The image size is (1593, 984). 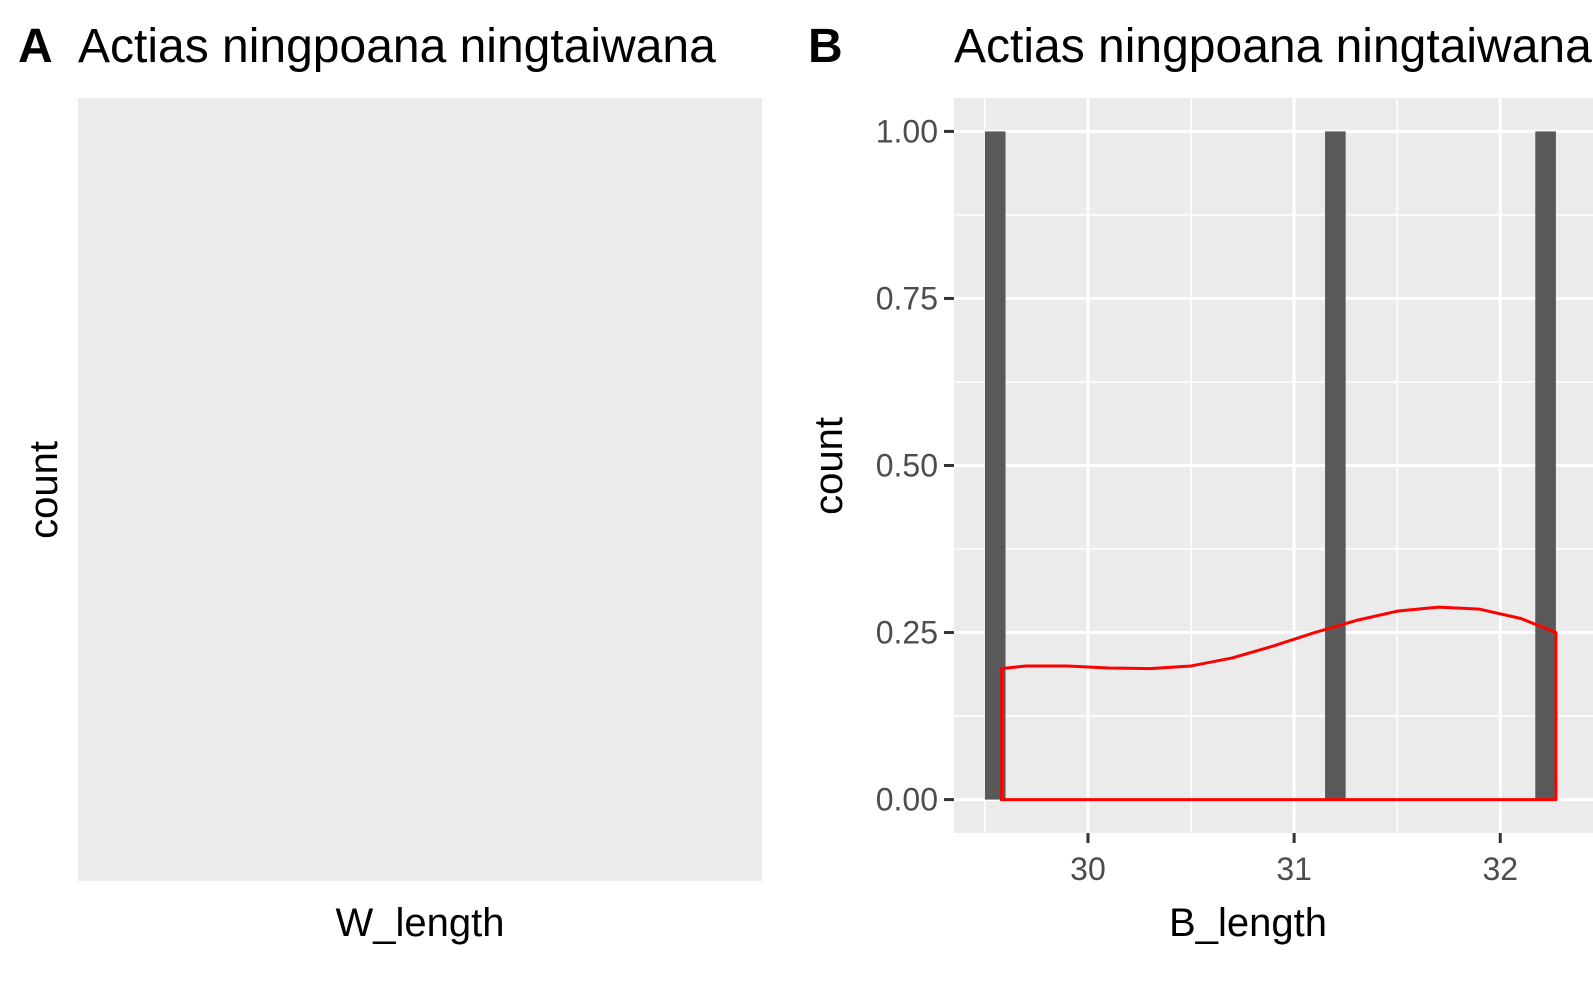 I want to click on panel-b-tag: B, so click(x=825, y=46).